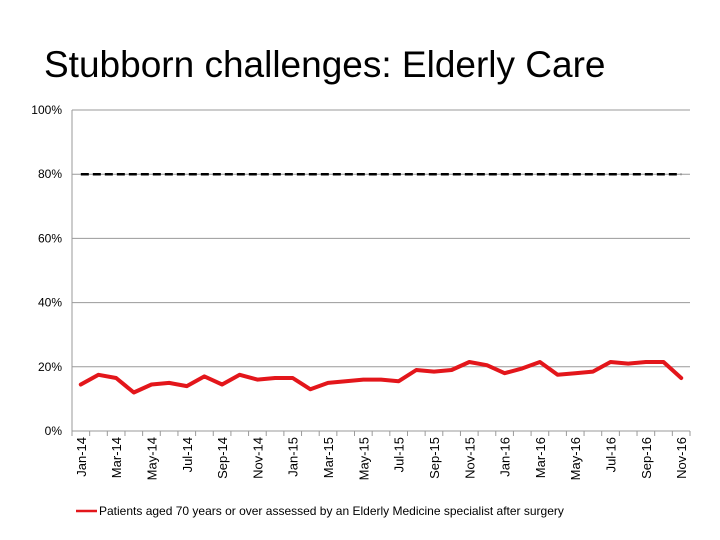 This screenshot has width=720, height=540. Describe the element at coordinates (575, 458) in the screenshot. I see `x-tick-label: May-16` at that location.